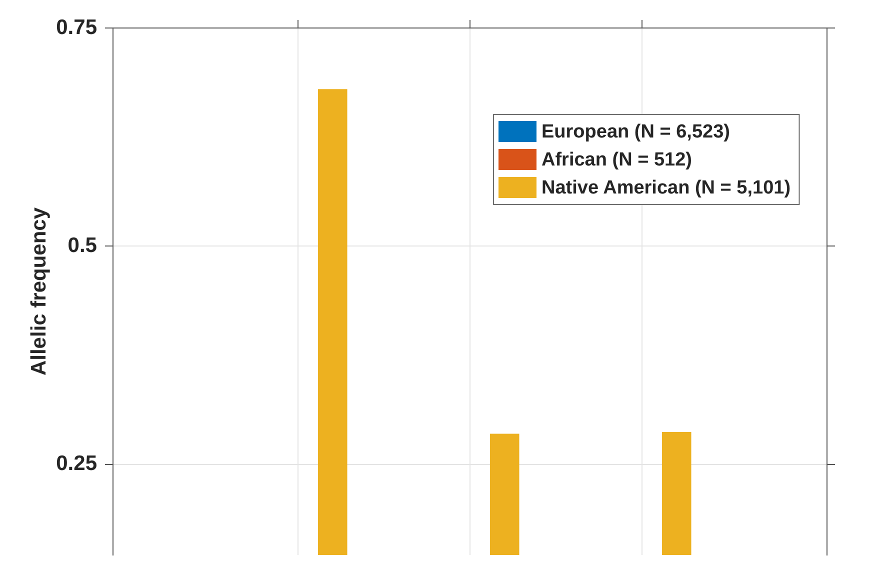  I want to click on legend-label: European (N = 6,523), so click(636, 132).